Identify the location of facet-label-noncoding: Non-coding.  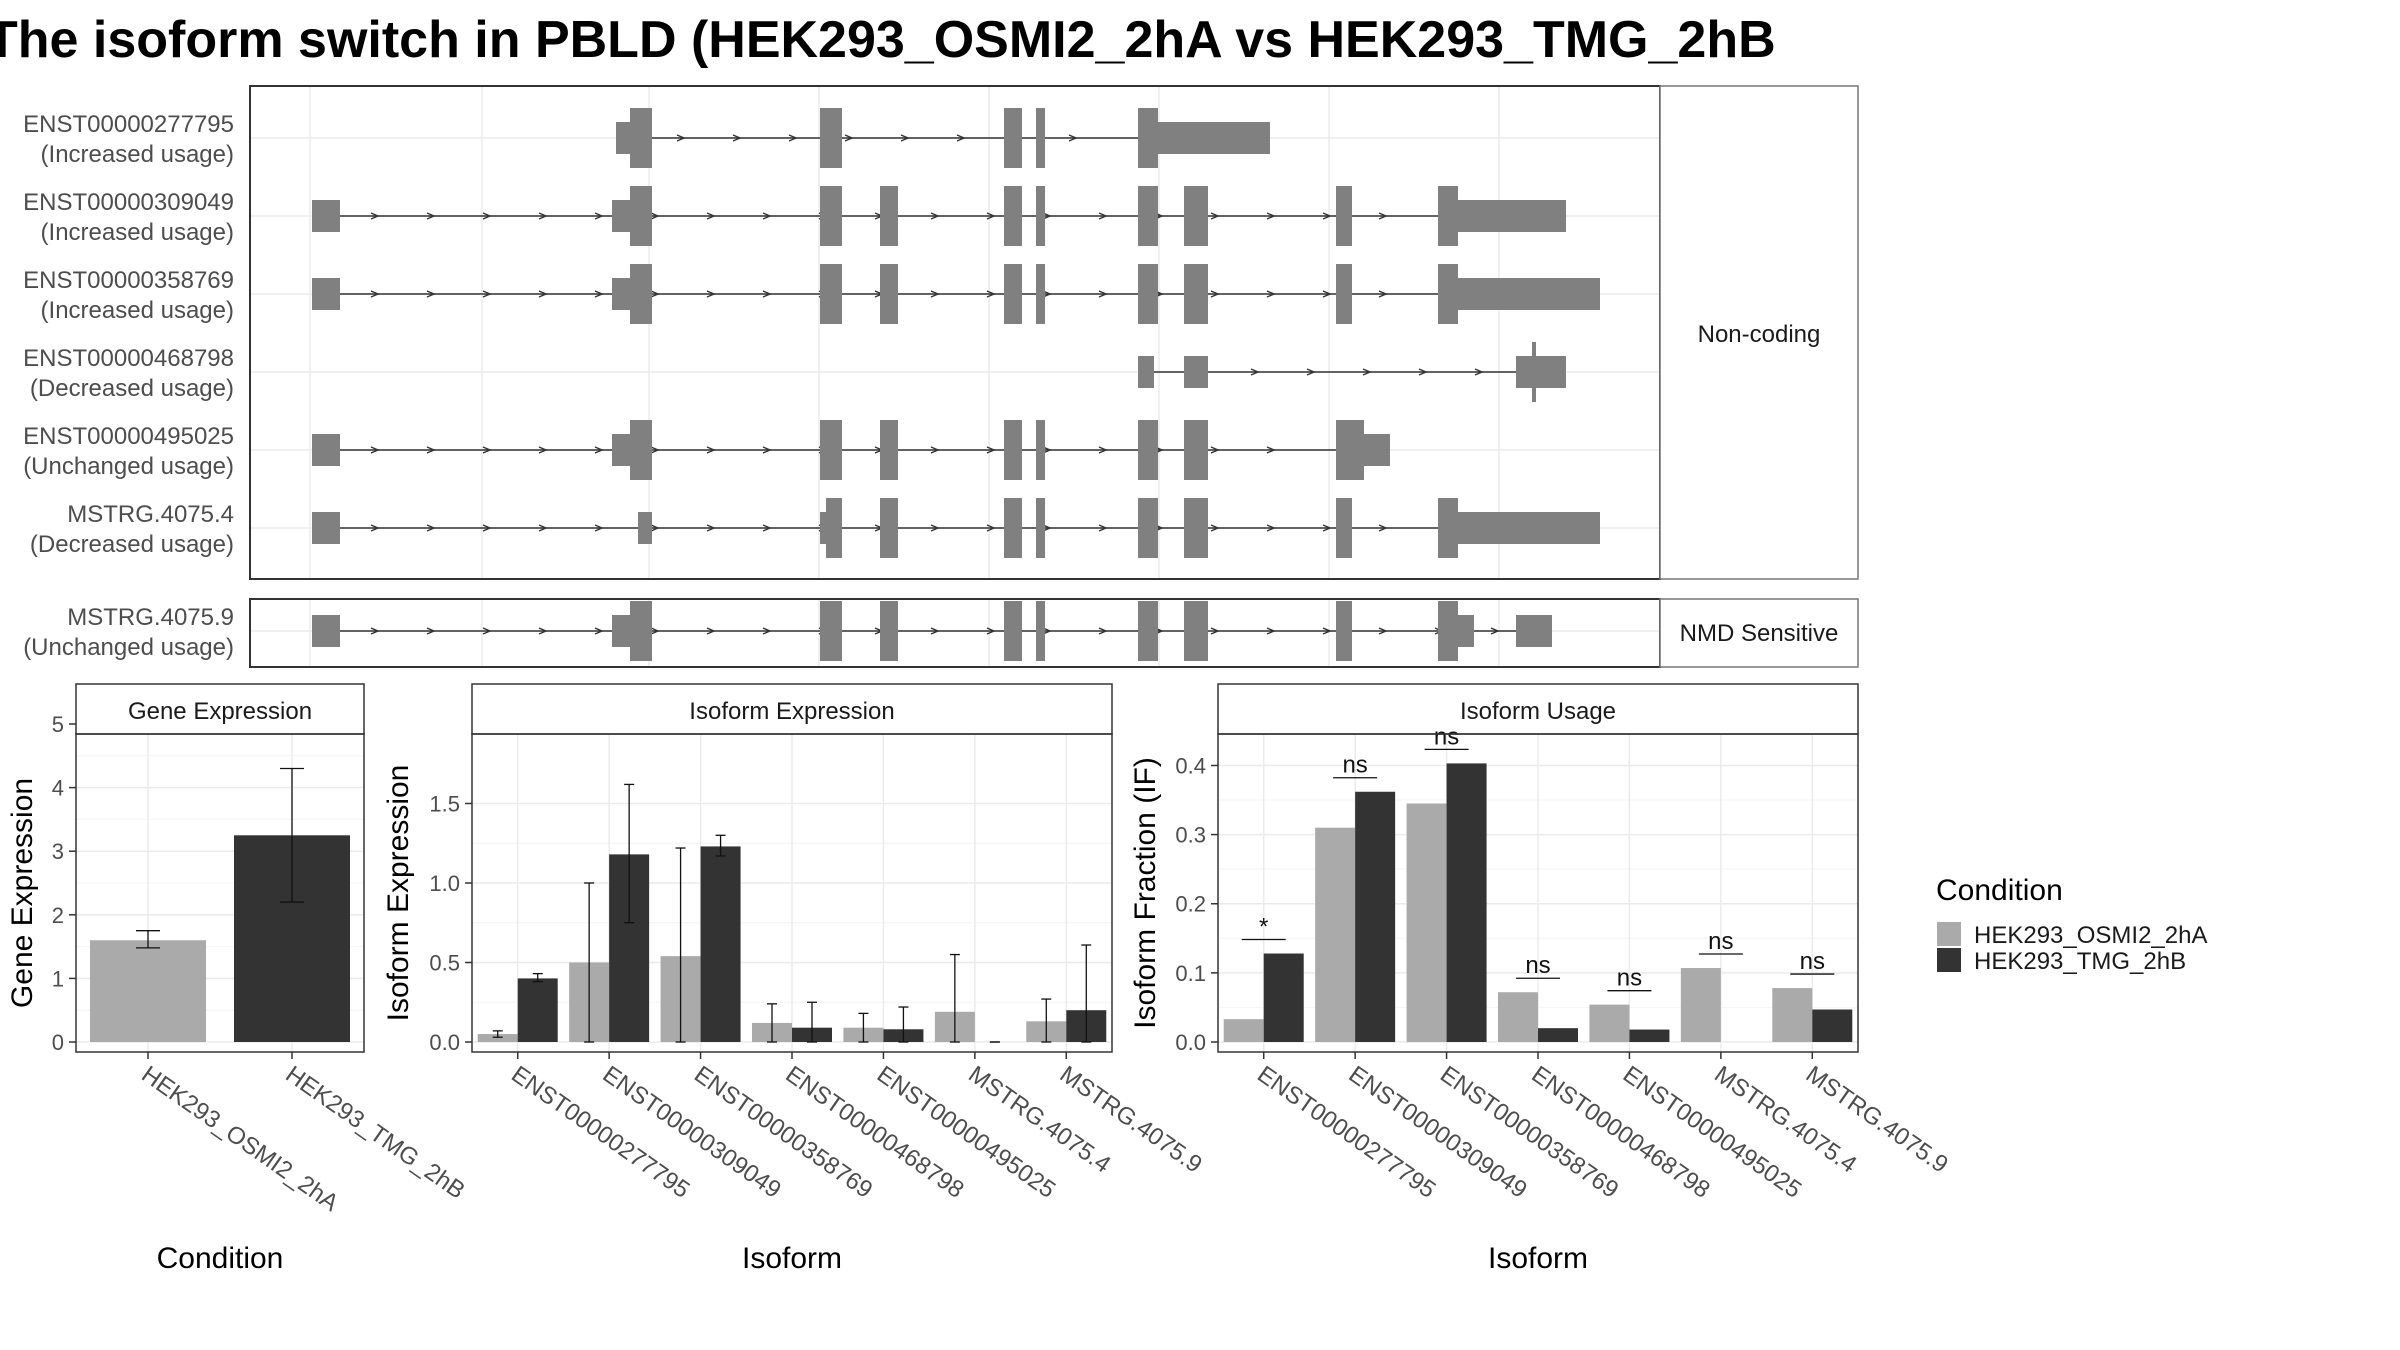
(1759, 334).